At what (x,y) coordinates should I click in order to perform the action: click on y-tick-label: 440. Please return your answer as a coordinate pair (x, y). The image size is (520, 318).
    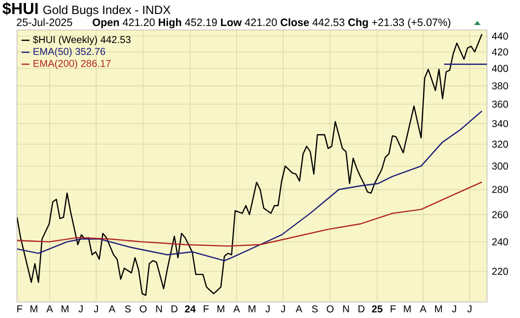
    Looking at the image, I should click on (500, 36).